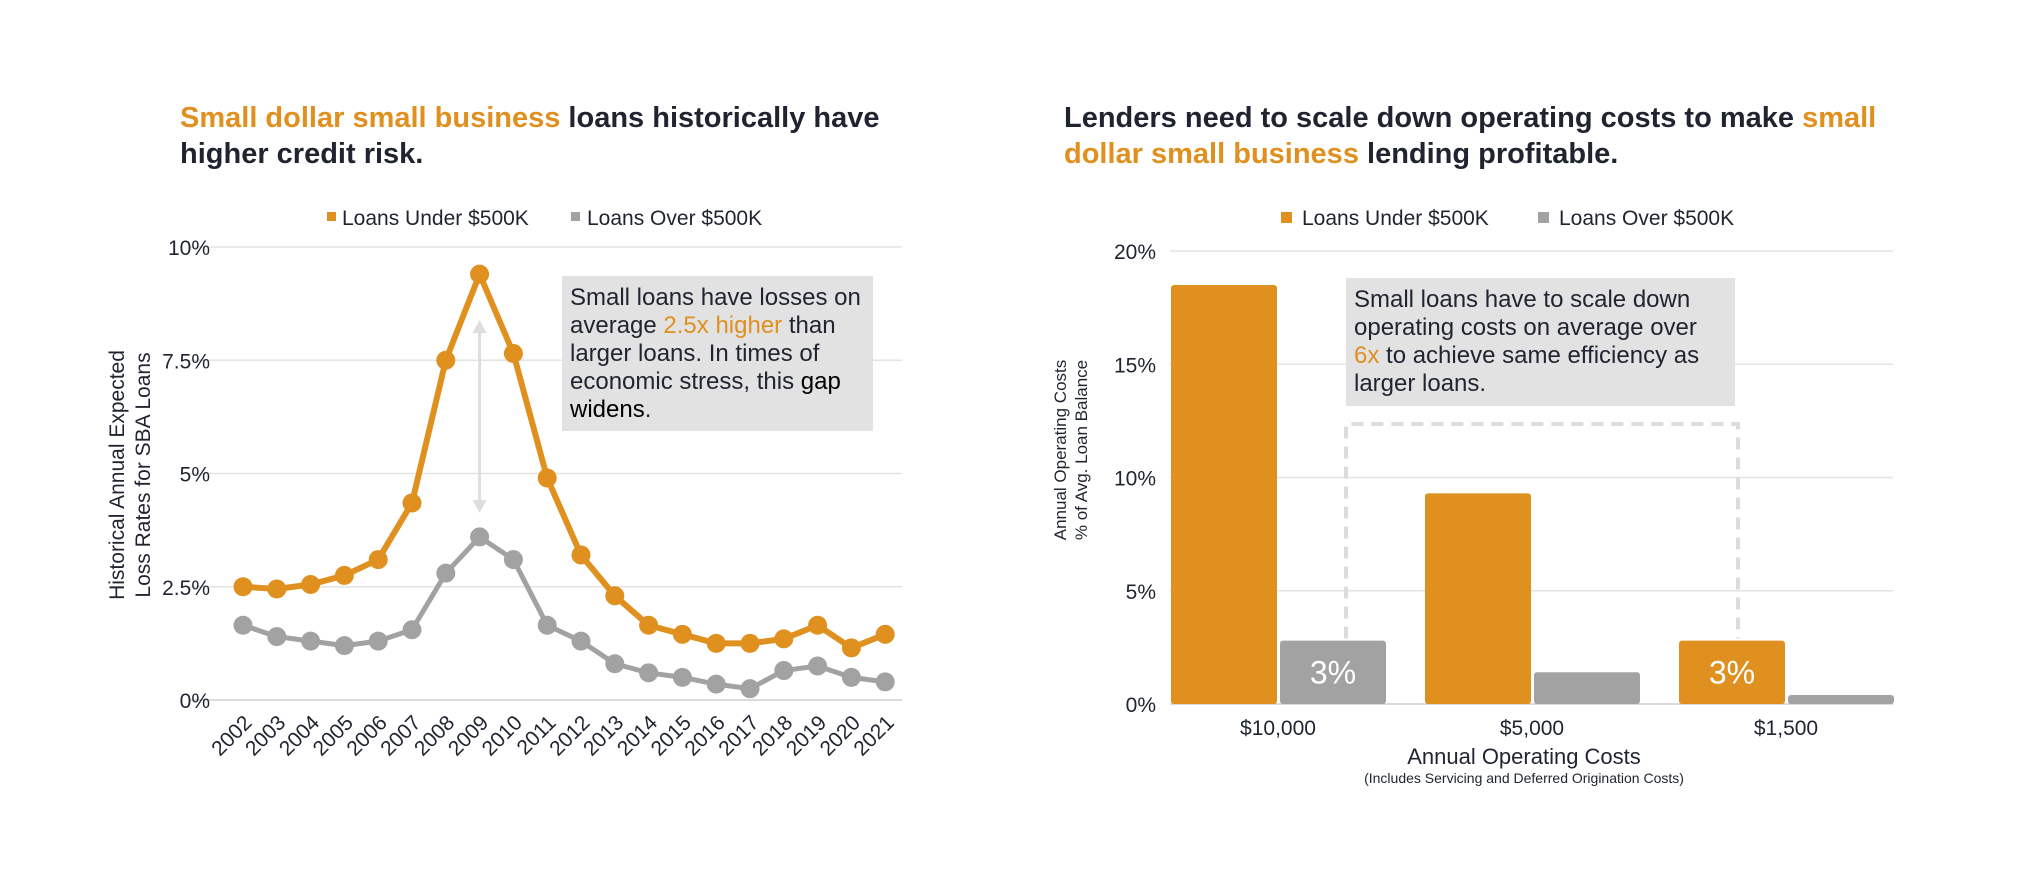 The width and height of the screenshot is (2017, 893). I want to click on left-callout-highlight: 2.5x higher, so click(723, 325).